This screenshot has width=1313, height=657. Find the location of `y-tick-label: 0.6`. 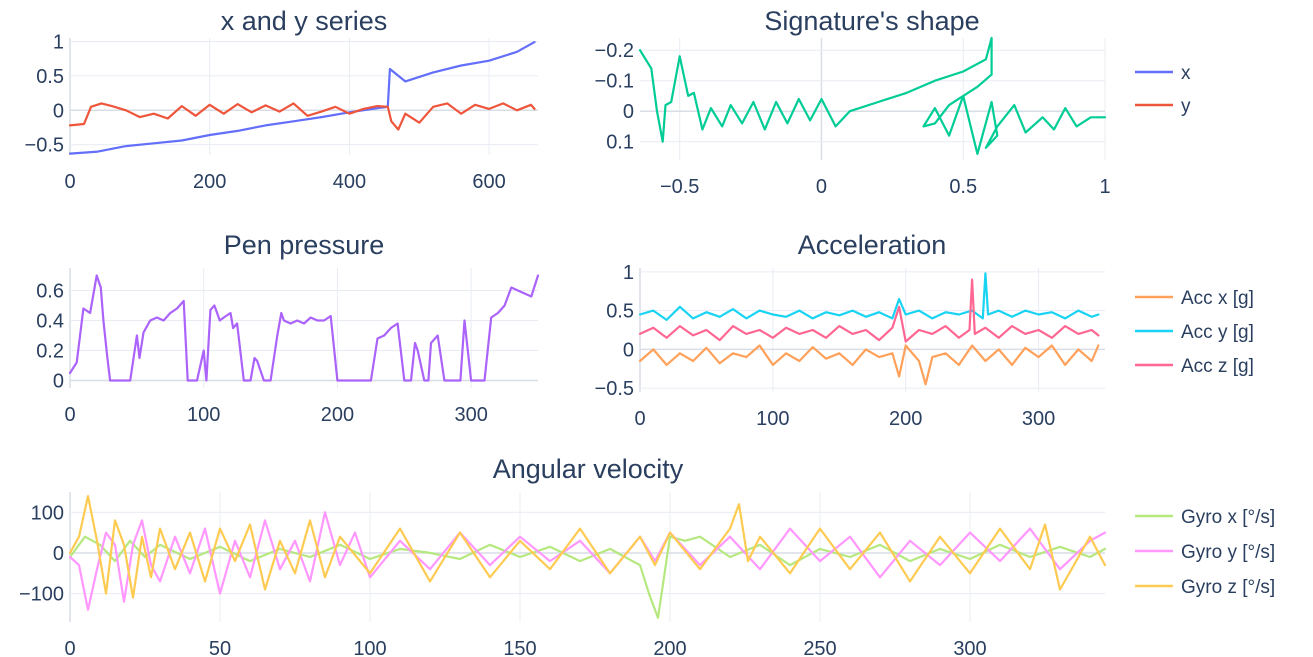

y-tick-label: 0.6 is located at coordinates (50, 292).